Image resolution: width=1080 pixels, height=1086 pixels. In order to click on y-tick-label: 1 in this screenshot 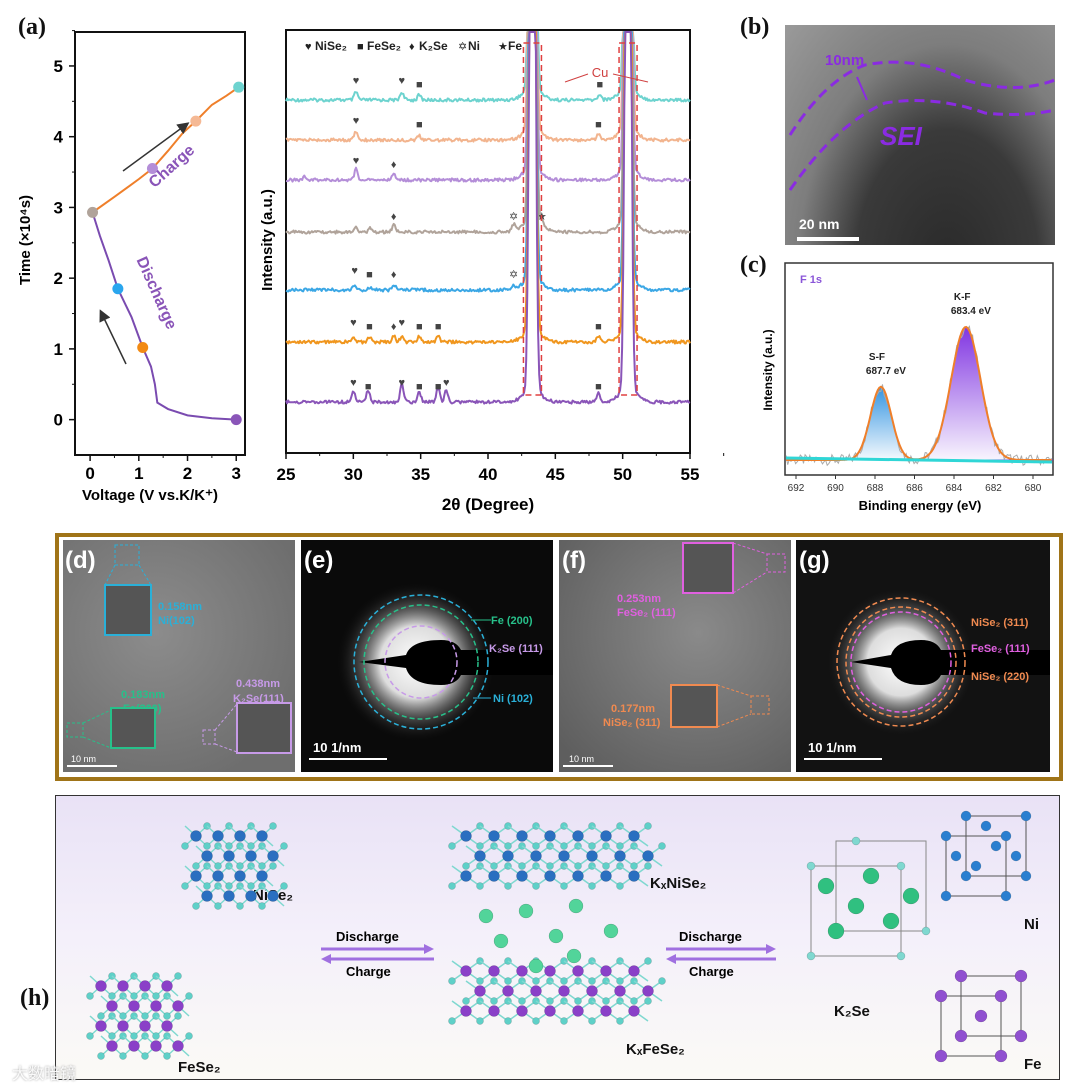, I will do `click(58, 349)`.